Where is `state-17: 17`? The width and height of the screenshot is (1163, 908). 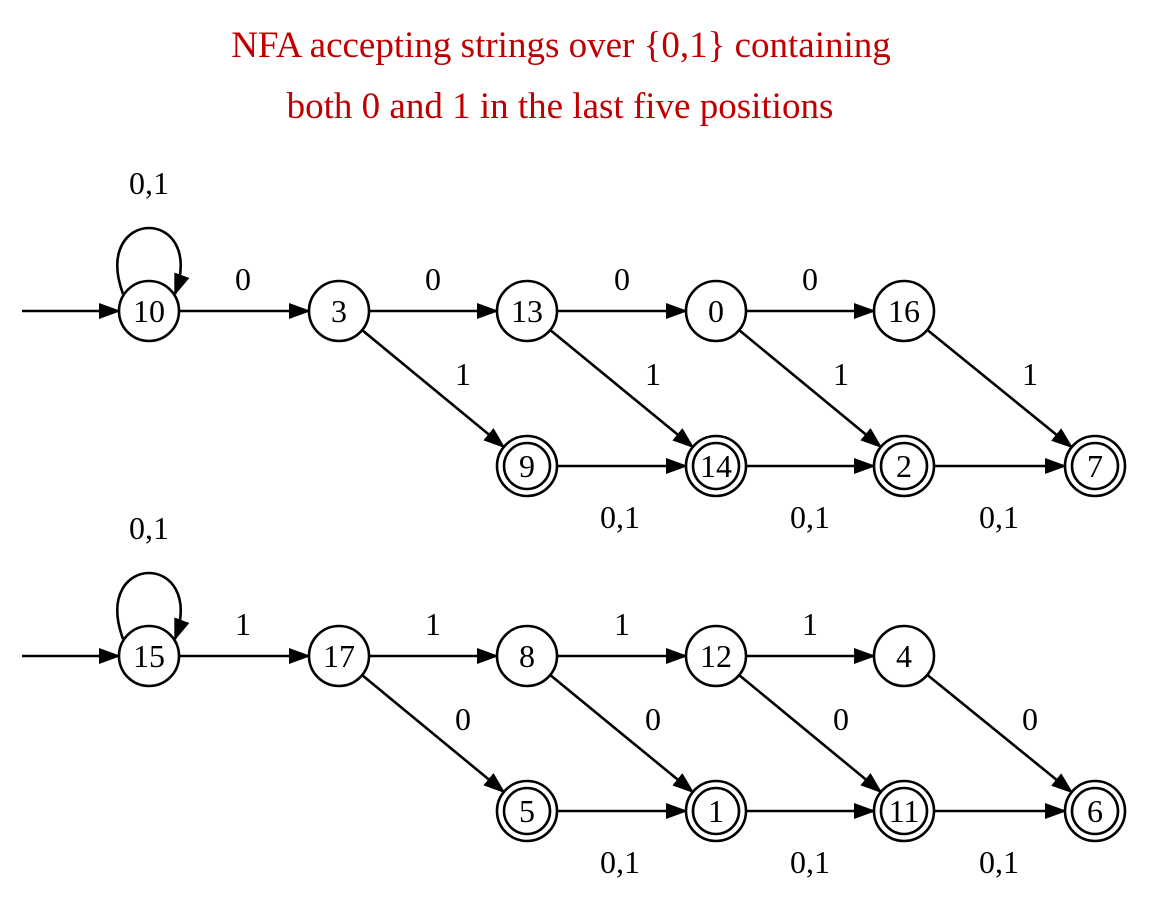 state-17: 17 is located at coordinates (339, 656).